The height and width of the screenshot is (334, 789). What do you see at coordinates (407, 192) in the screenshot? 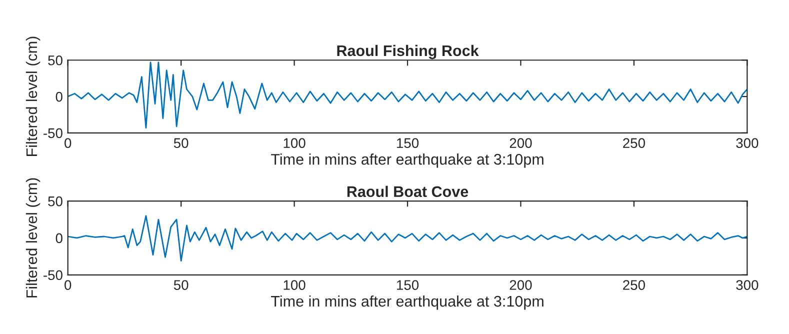
I see `chart-title: Raoul Boat Cove` at bounding box center [407, 192].